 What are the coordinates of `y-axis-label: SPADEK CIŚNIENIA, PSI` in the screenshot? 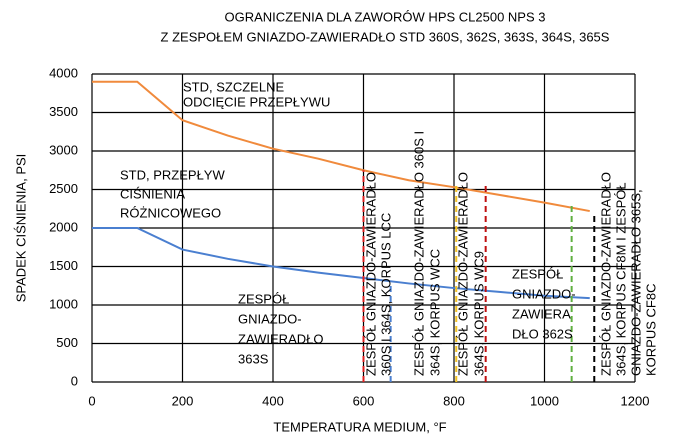 It's located at (20, 228).